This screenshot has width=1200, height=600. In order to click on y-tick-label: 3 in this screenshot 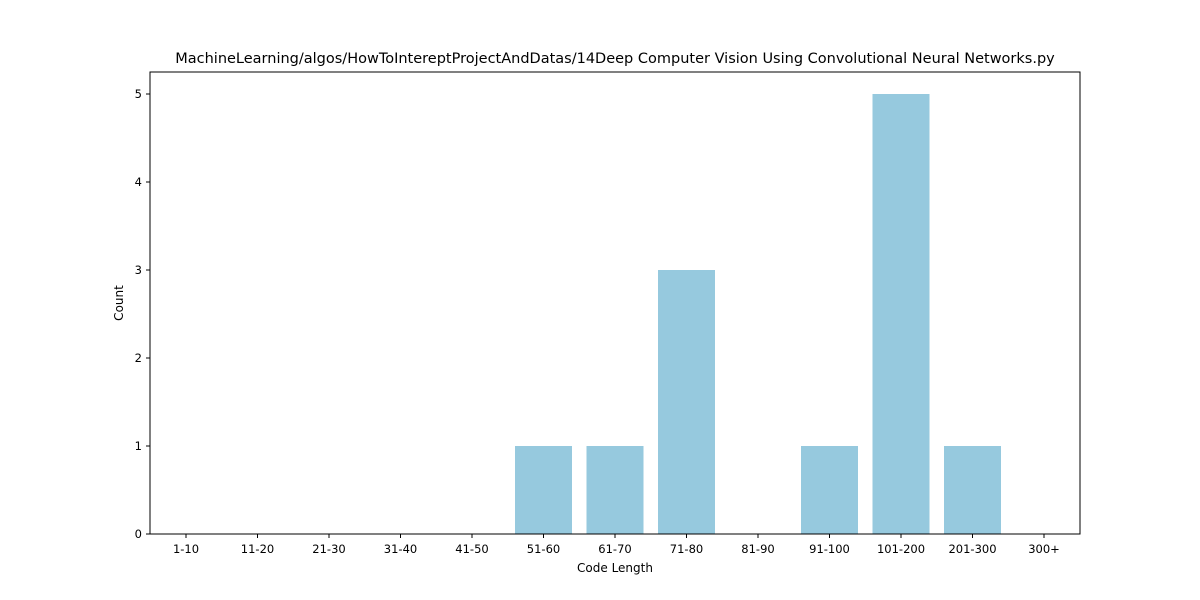, I will do `click(138, 270)`.